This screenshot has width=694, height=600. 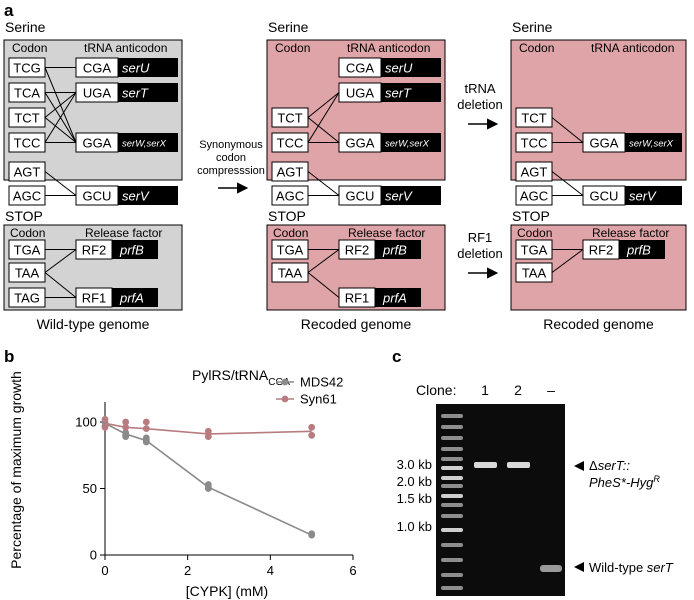 I want to click on transition-rf1-deletion: RF1 deletion, so click(x=480, y=254).